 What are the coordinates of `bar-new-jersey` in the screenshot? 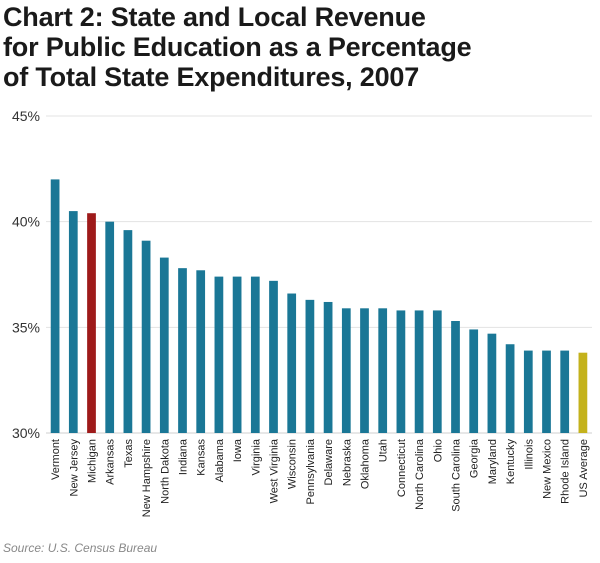 It's located at (73, 322).